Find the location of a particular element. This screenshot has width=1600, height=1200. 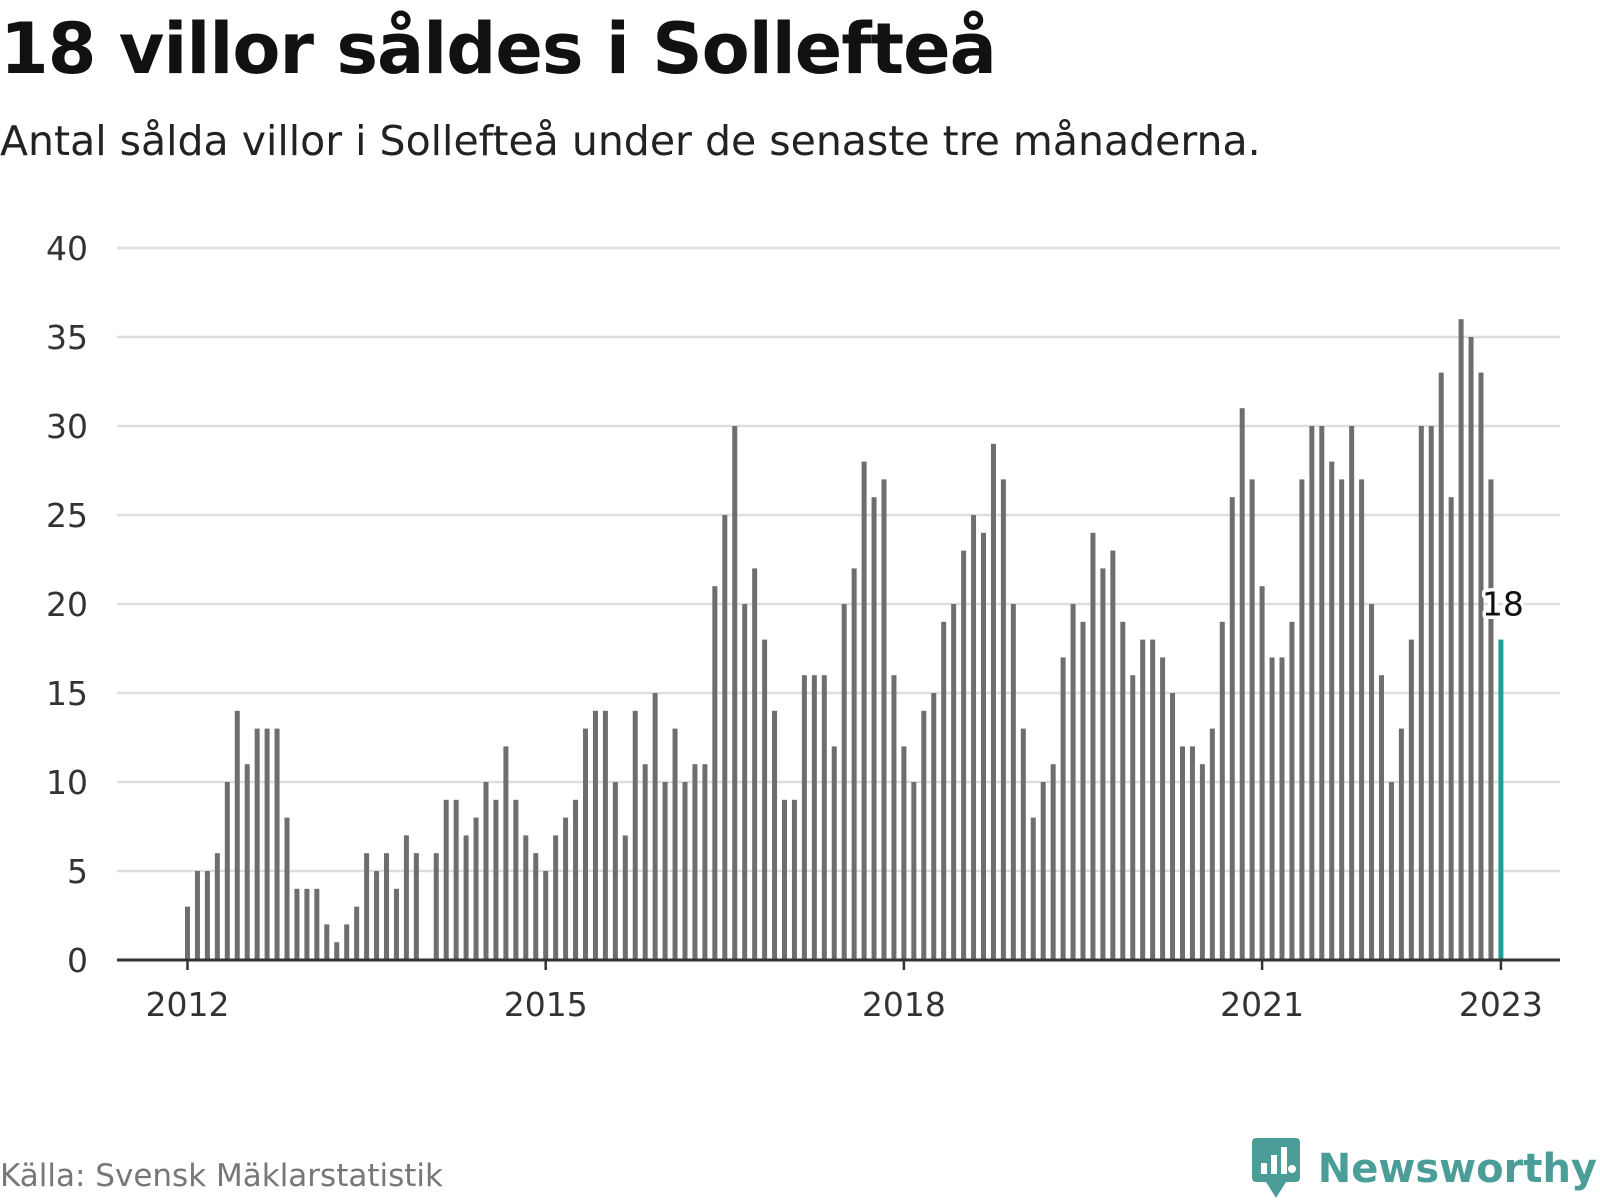

y-tick-label: 35 is located at coordinates (67, 337).